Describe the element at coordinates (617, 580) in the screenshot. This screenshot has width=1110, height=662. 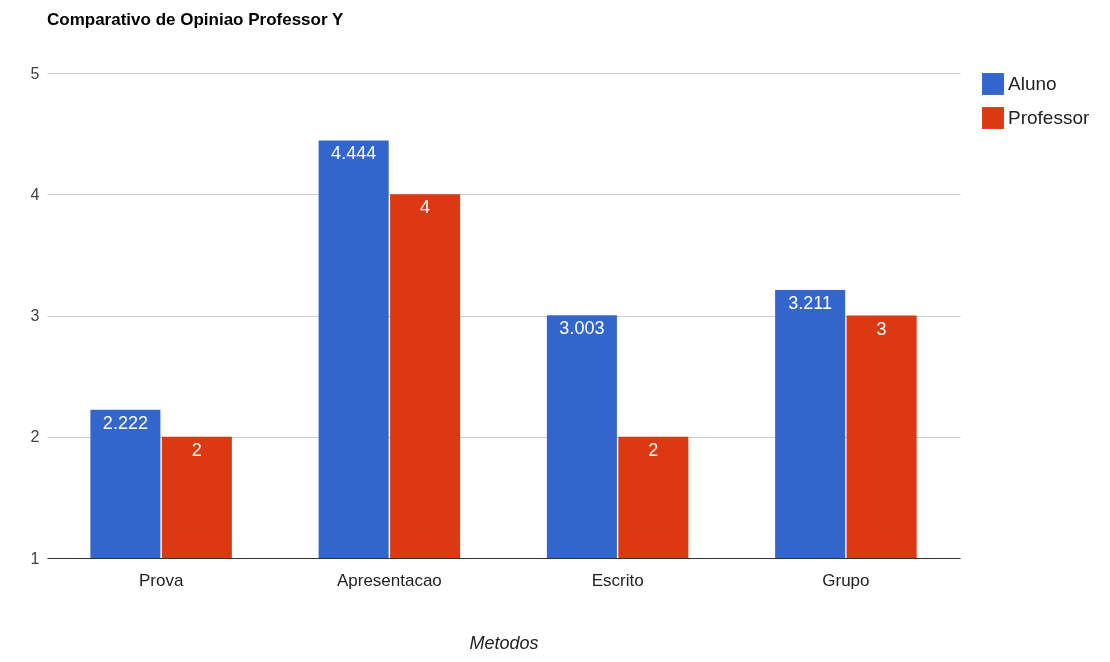
I see `x-tick-label: Escrito` at that location.